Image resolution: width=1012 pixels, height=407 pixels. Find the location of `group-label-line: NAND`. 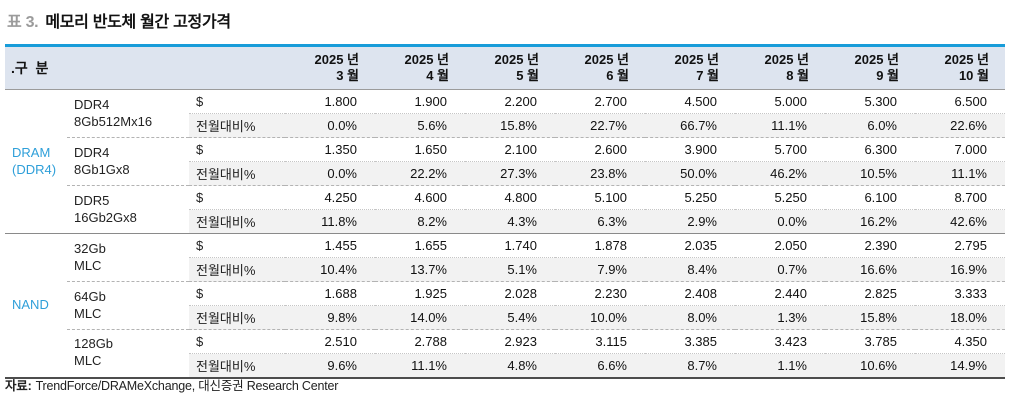

group-label-line: NAND is located at coordinates (30, 305).